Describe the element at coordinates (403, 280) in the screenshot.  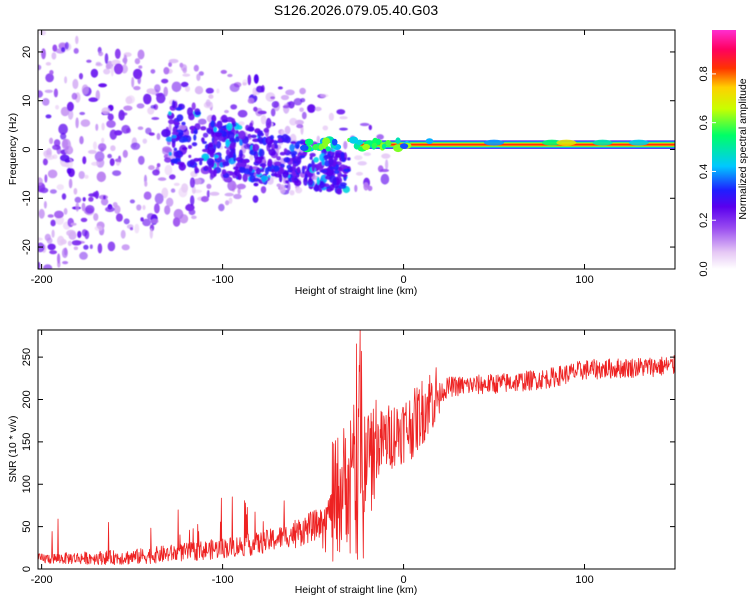
I see `spectrogram-x-tick-label: 0` at that location.